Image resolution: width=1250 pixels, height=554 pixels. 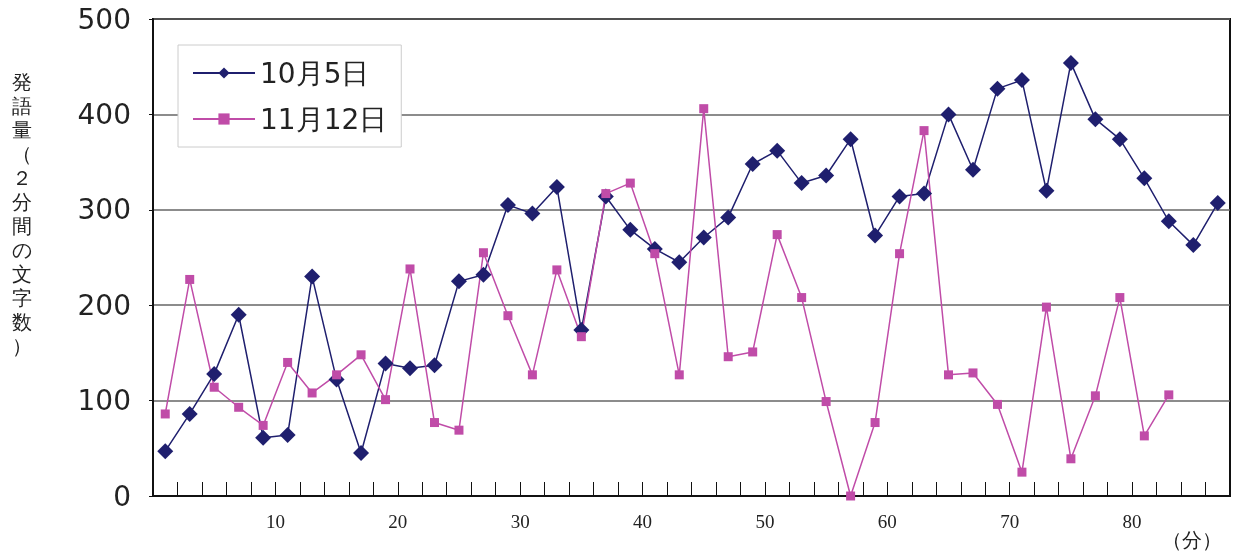 I want to click on y-tick-label: 200, so click(x=104, y=305).